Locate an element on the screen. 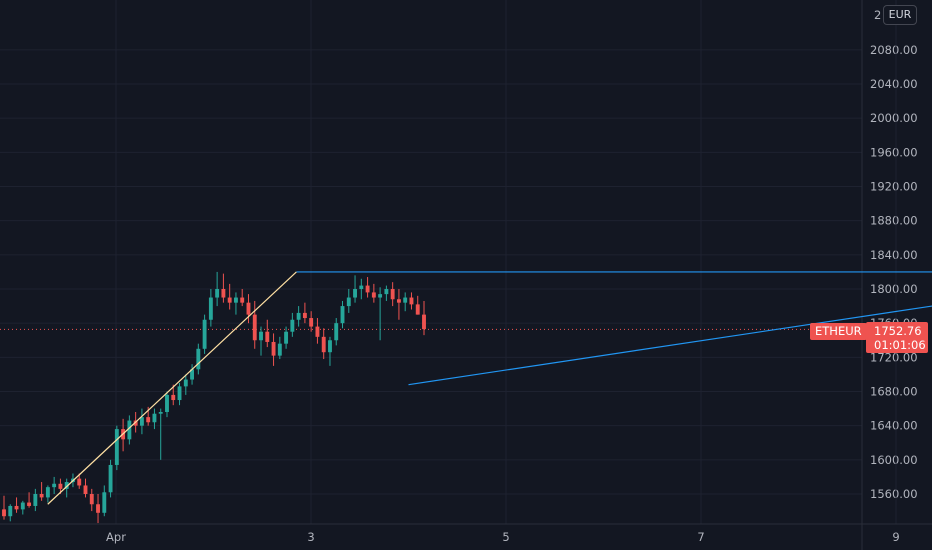 This screenshot has height=550, width=932. last-price-value: 1752.76 is located at coordinates (898, 331).